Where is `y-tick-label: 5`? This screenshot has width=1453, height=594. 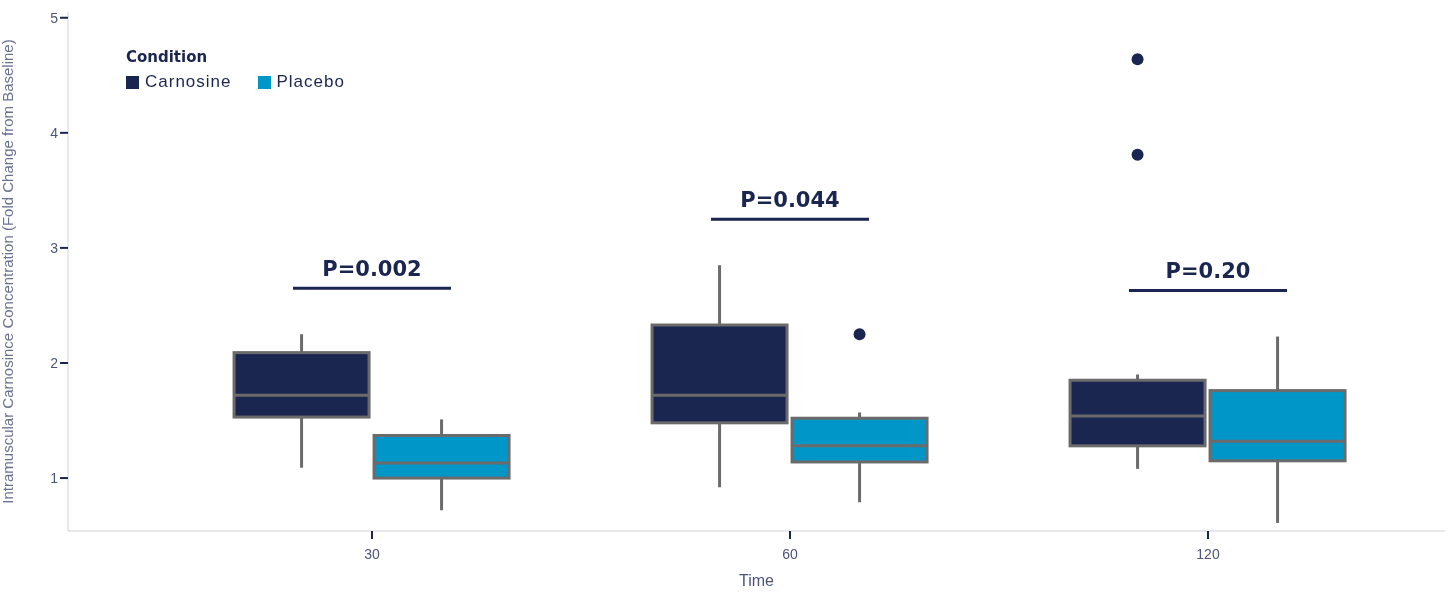 y-tick-label: 5 is located at coordinates (54, 17).